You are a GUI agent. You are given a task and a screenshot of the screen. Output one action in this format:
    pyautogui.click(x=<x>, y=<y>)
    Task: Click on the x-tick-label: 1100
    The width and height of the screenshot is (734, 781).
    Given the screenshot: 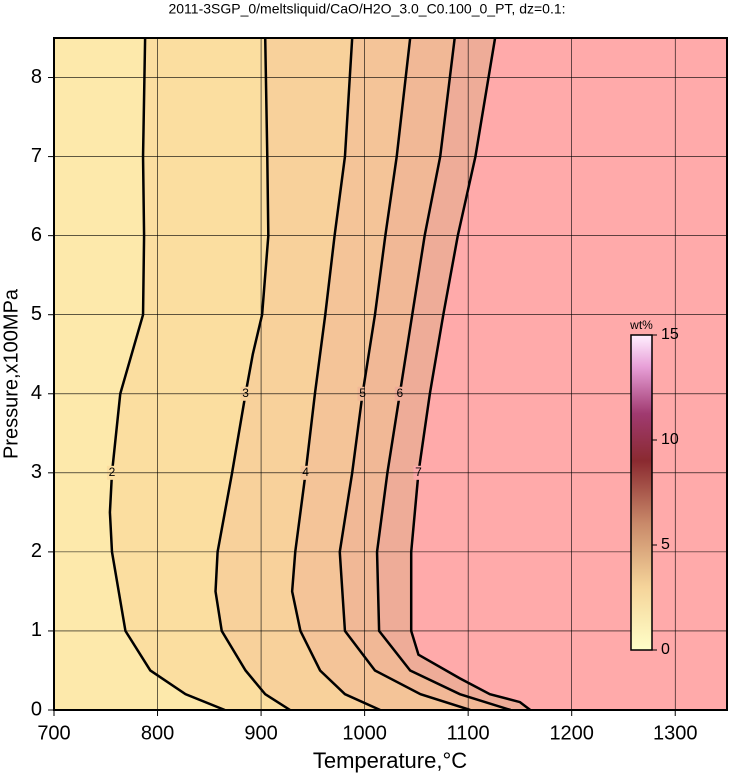 What is the action you would take?
    pyautogui.click(x=468, y=733)
    